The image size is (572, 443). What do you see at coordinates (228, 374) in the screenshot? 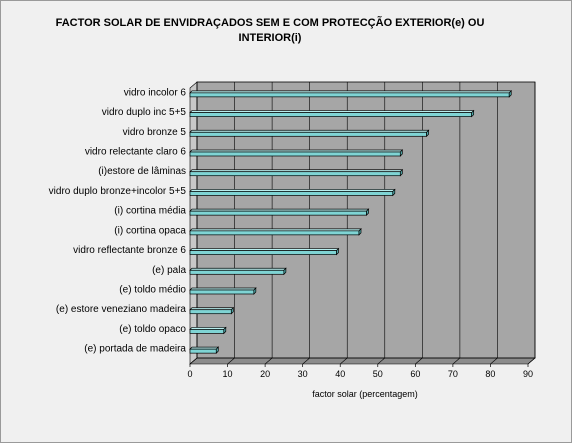
I see `x-tick-label: 10` at bounding box center [228, 374].